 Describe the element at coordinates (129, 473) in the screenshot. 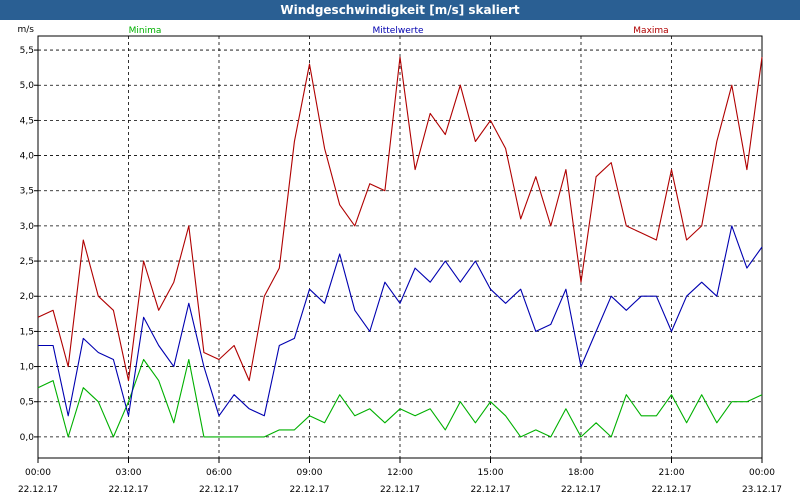

I see `x-tick-label-time: 03:00` at that location.